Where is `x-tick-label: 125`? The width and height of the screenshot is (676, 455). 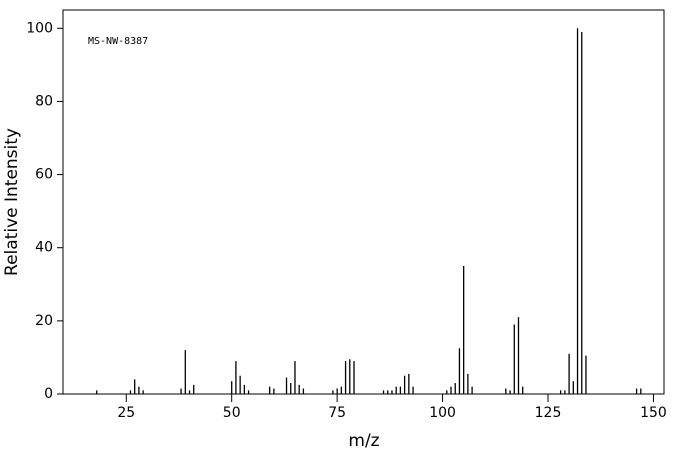
x-tick-label: 125 is located at coordinates (548, 413).